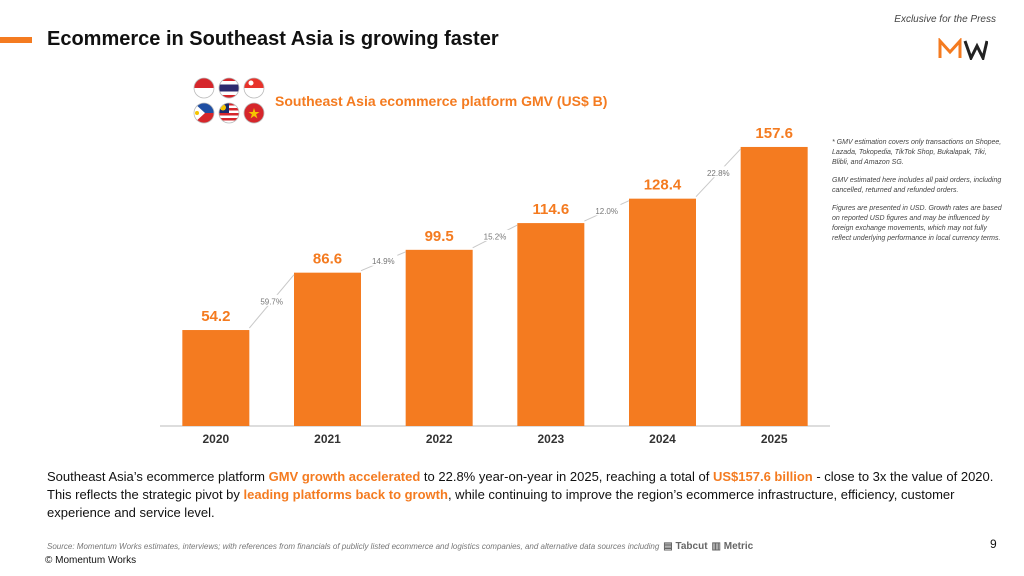  Describe the element at coordinates (216, 378) in the screenshot. I see `bar-2020` at that location.